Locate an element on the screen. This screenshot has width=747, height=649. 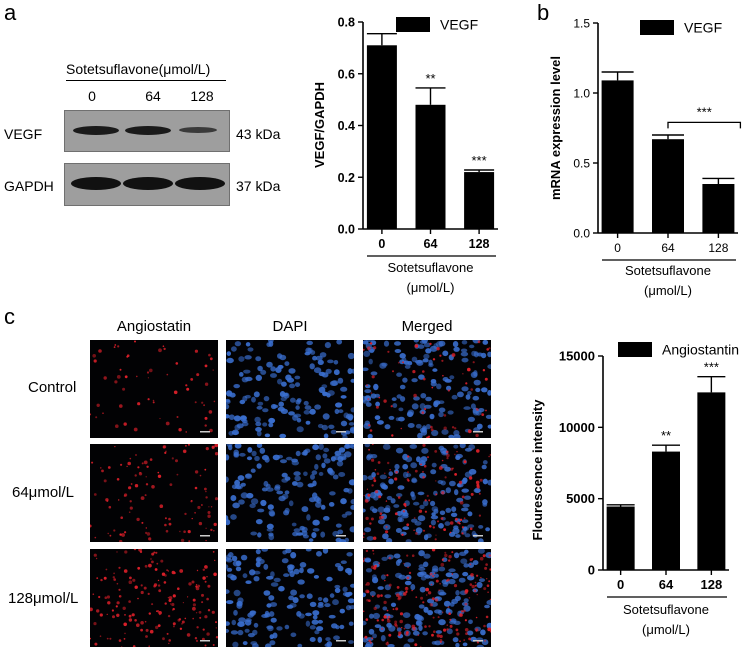
y-tick-label: 15000 is located at coordinates (577, 356).